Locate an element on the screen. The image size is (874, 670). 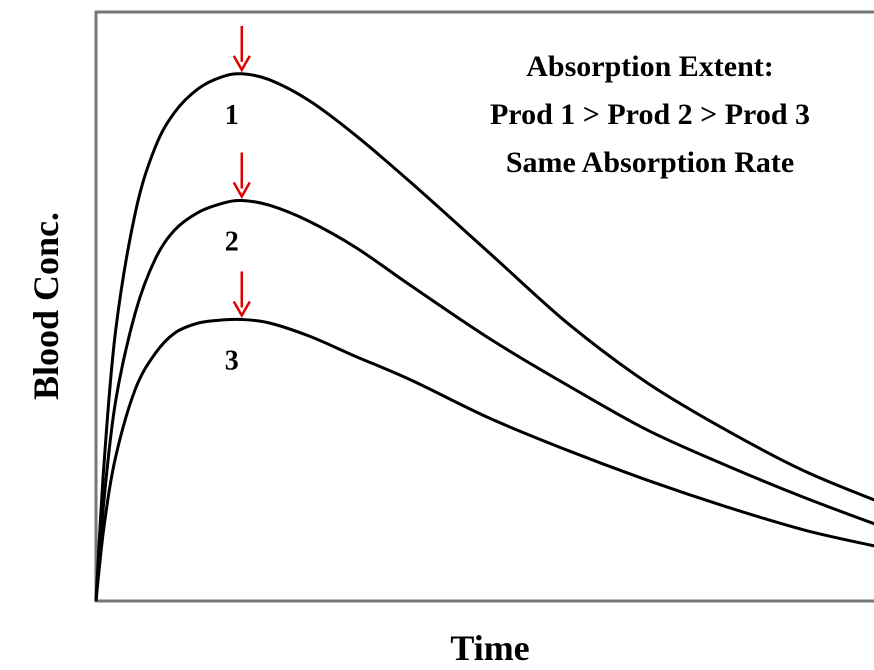
curve-label-2: 2 is located at coordinates (232, 241).